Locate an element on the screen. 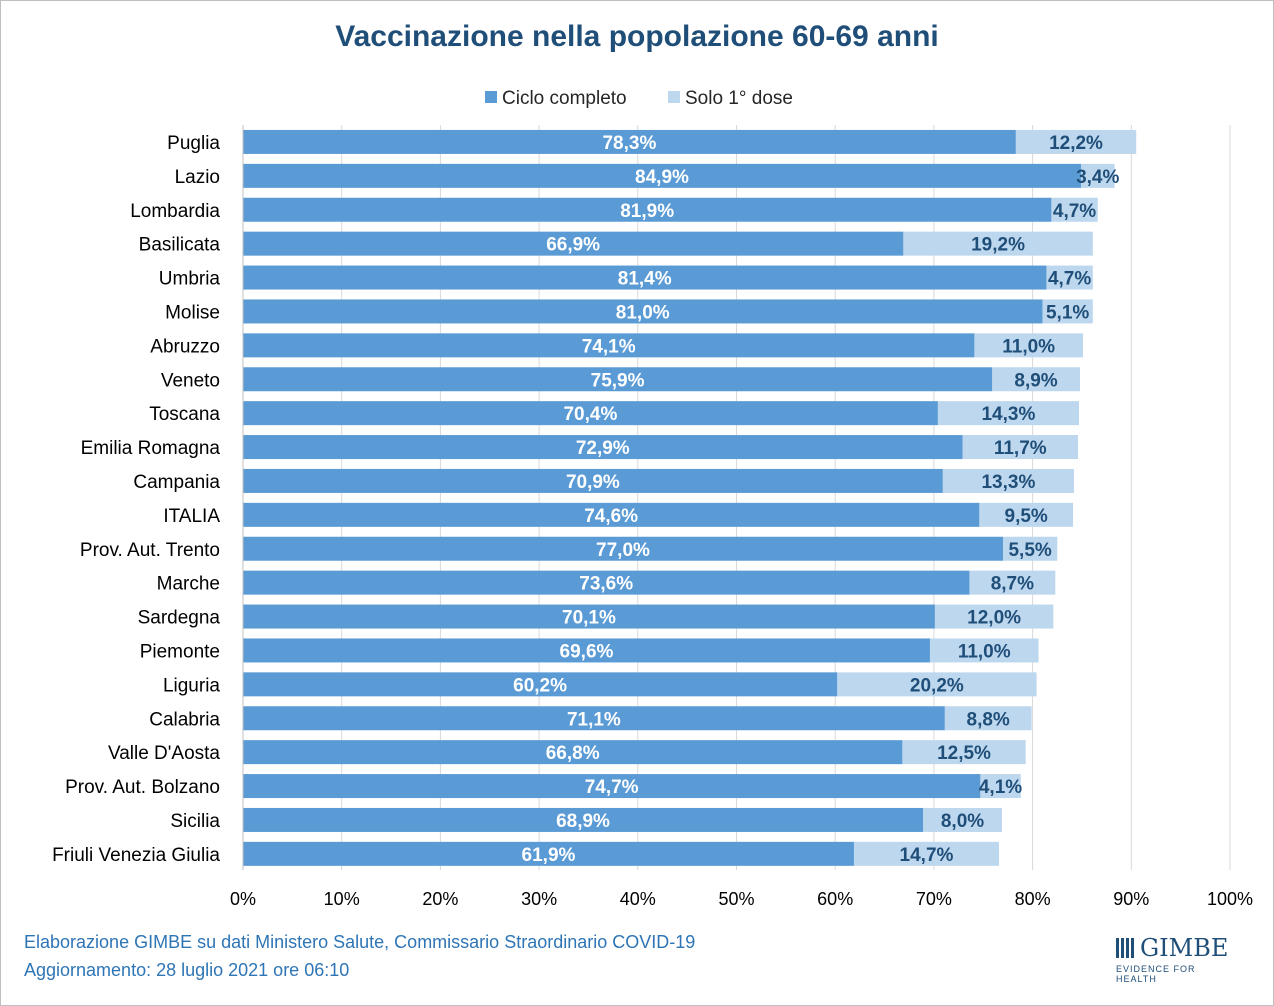 This screenshot has height=1006, width=1274. data-label-solo-prima-dose: 8,7% is located at coordinates (1012, 584).